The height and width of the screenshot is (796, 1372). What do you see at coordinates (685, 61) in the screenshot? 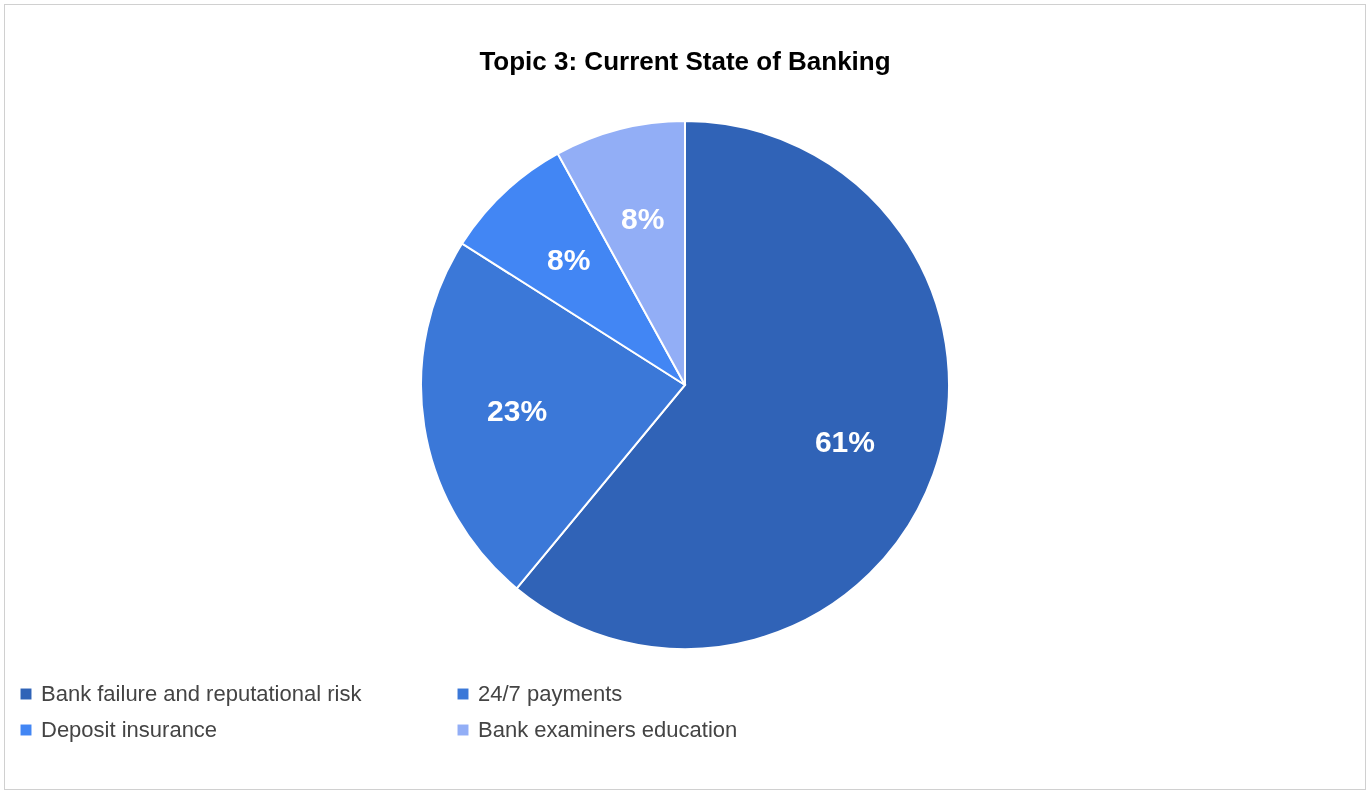
I see `chart-title: Topic 3: Current State of Banking` at bounding box center [685, 61].